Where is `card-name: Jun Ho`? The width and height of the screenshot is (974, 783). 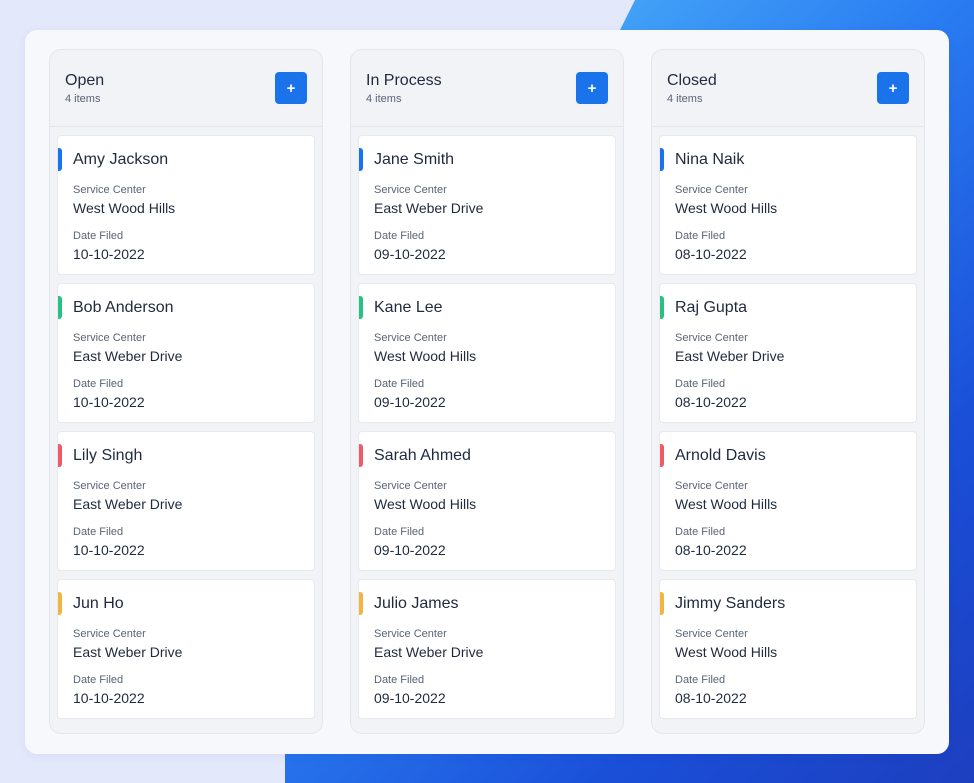 card-name: Jun Ho is located at coordinates (98, 603).